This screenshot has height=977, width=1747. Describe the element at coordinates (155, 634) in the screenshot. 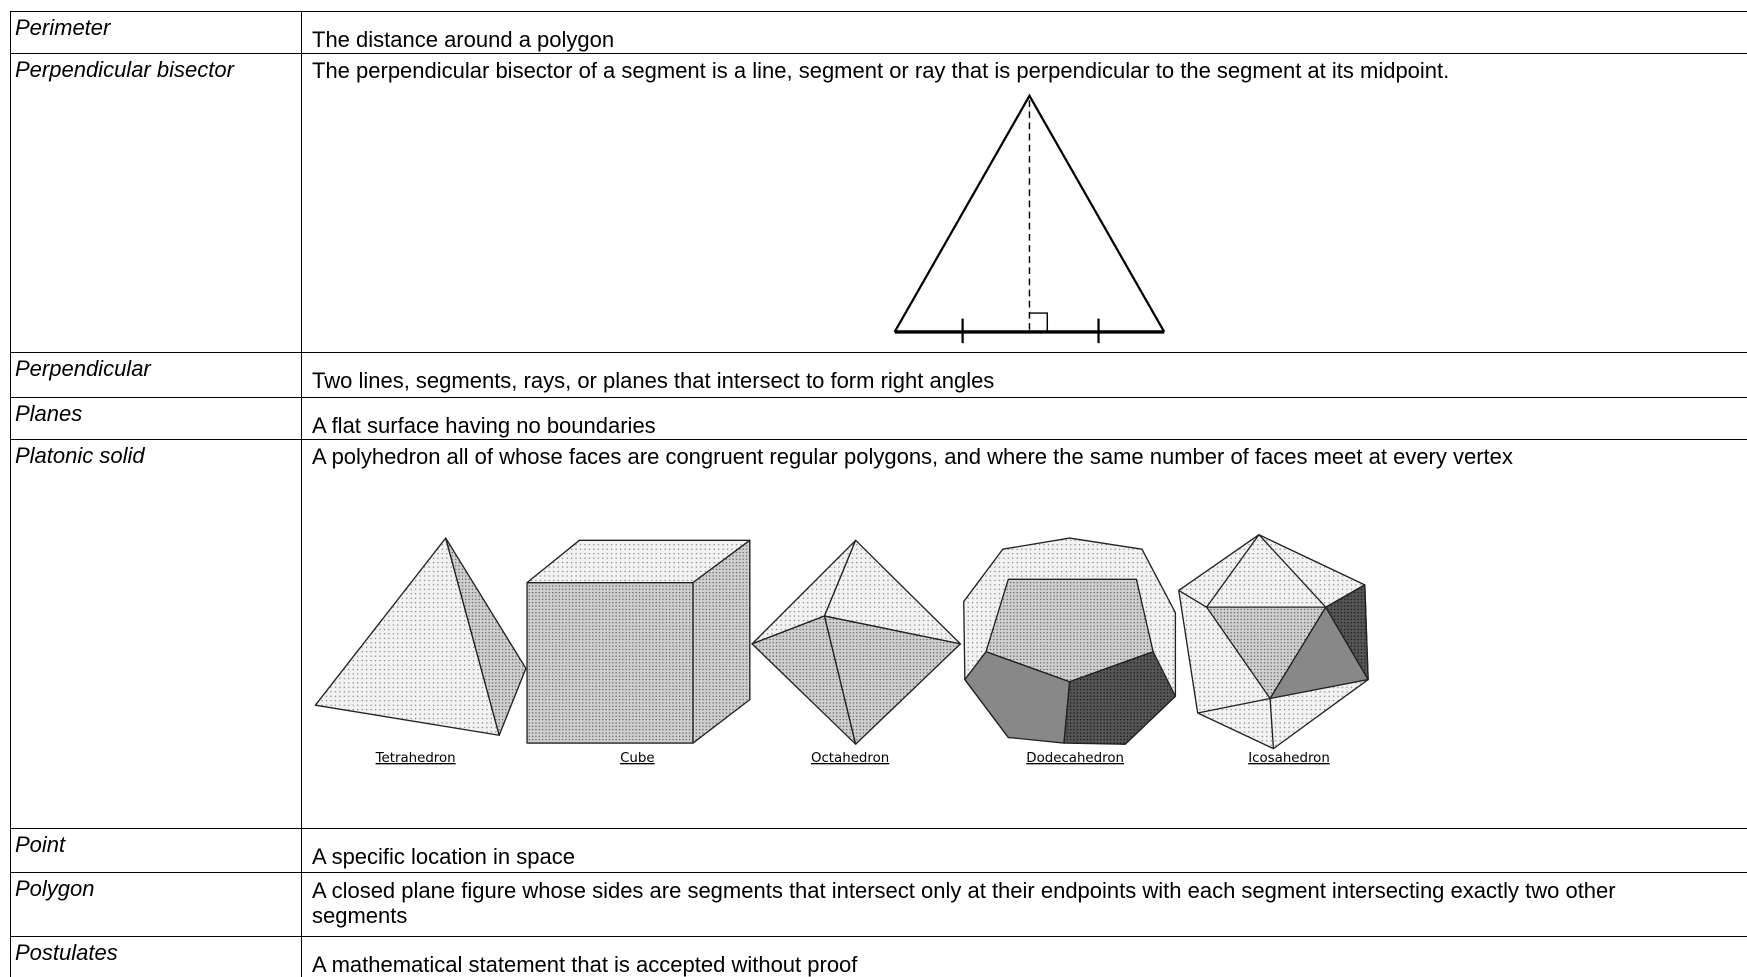

I see `term: Platonic solid` at that location.